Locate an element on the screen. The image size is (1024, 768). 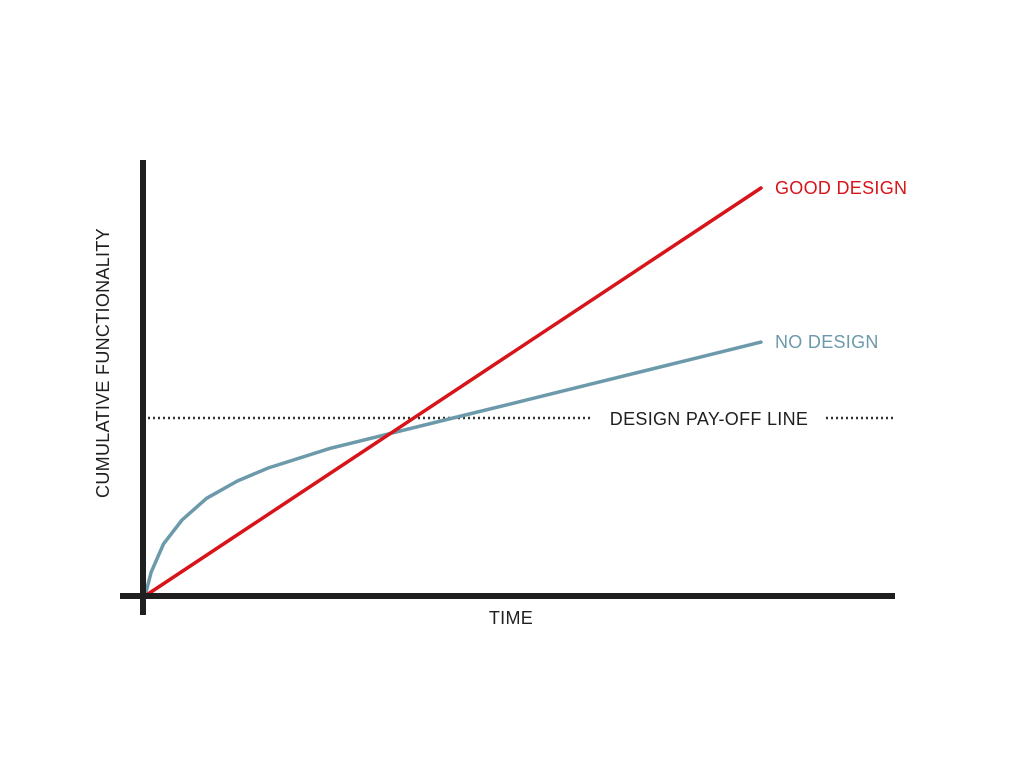
series-labels-group: NO DESIGN GOOD DESIGN is located at coordinates (841, 265).